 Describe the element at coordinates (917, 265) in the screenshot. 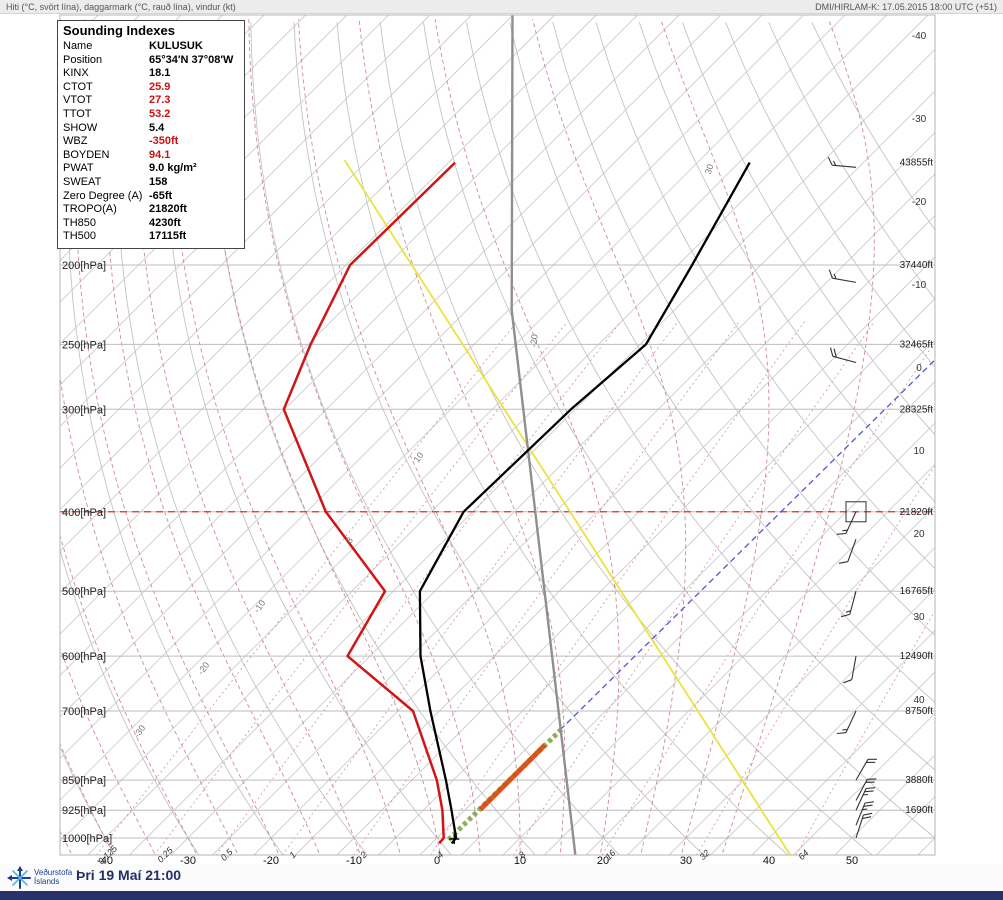

I see `svg-text: 37440ft` at that location.